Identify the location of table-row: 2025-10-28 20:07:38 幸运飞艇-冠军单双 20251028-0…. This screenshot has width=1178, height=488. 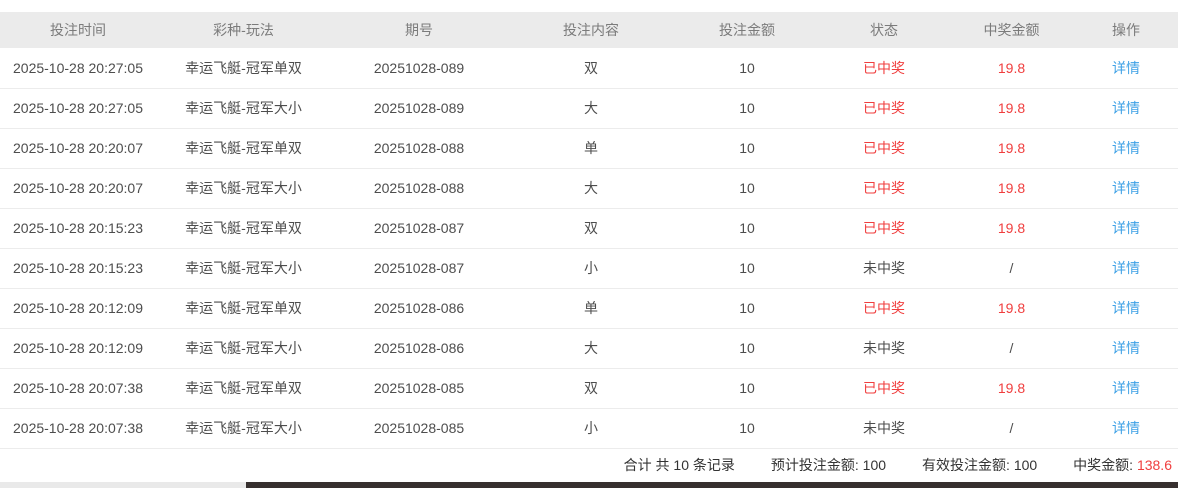
(589, 388).